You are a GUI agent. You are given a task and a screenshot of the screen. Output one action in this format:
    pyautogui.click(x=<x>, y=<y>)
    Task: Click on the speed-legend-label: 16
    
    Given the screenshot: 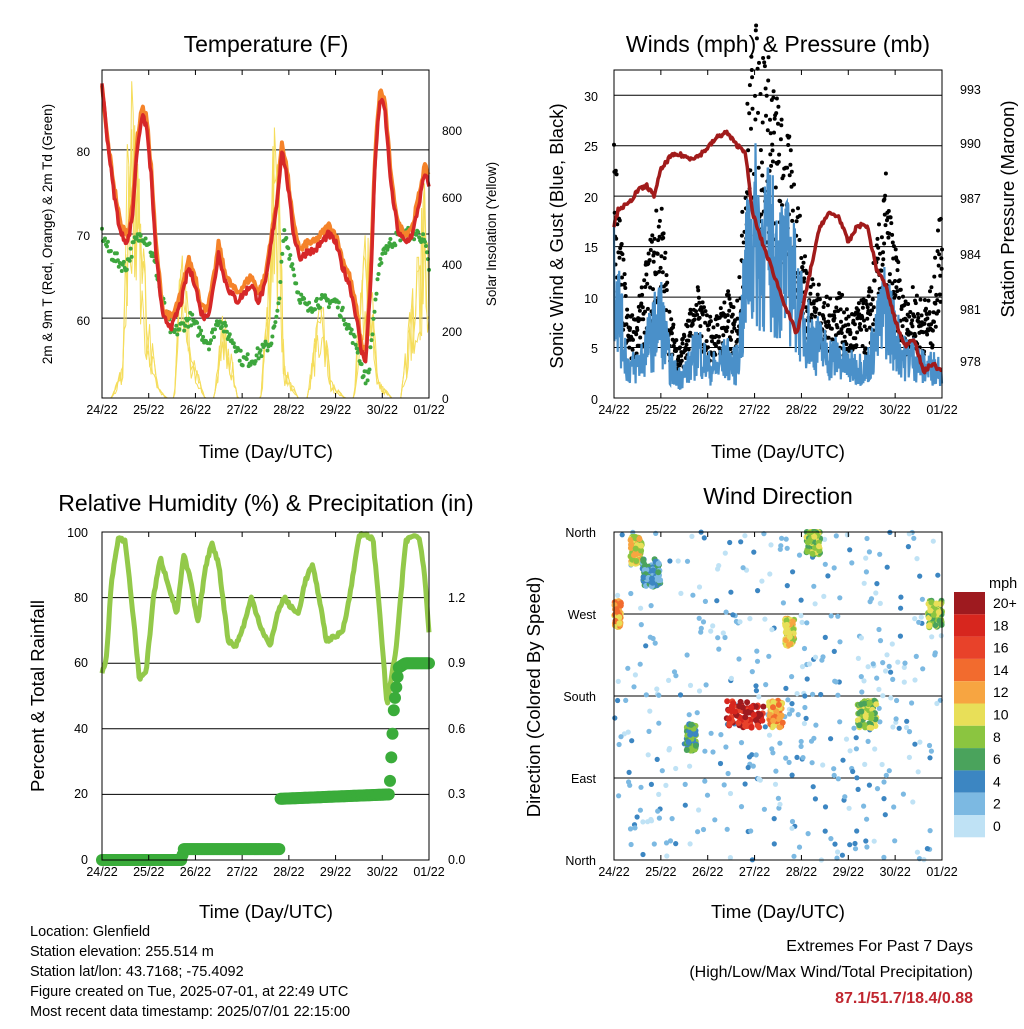 What is the action you would take?
    pyautogui.click(x=1001, y=648)
    